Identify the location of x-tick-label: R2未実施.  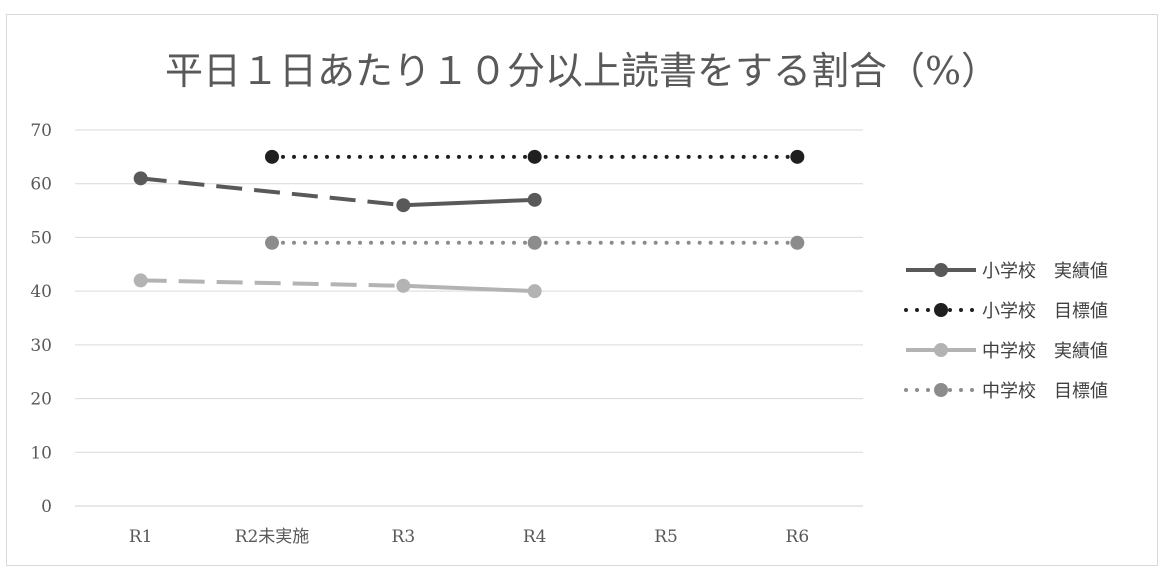
(272, 537).